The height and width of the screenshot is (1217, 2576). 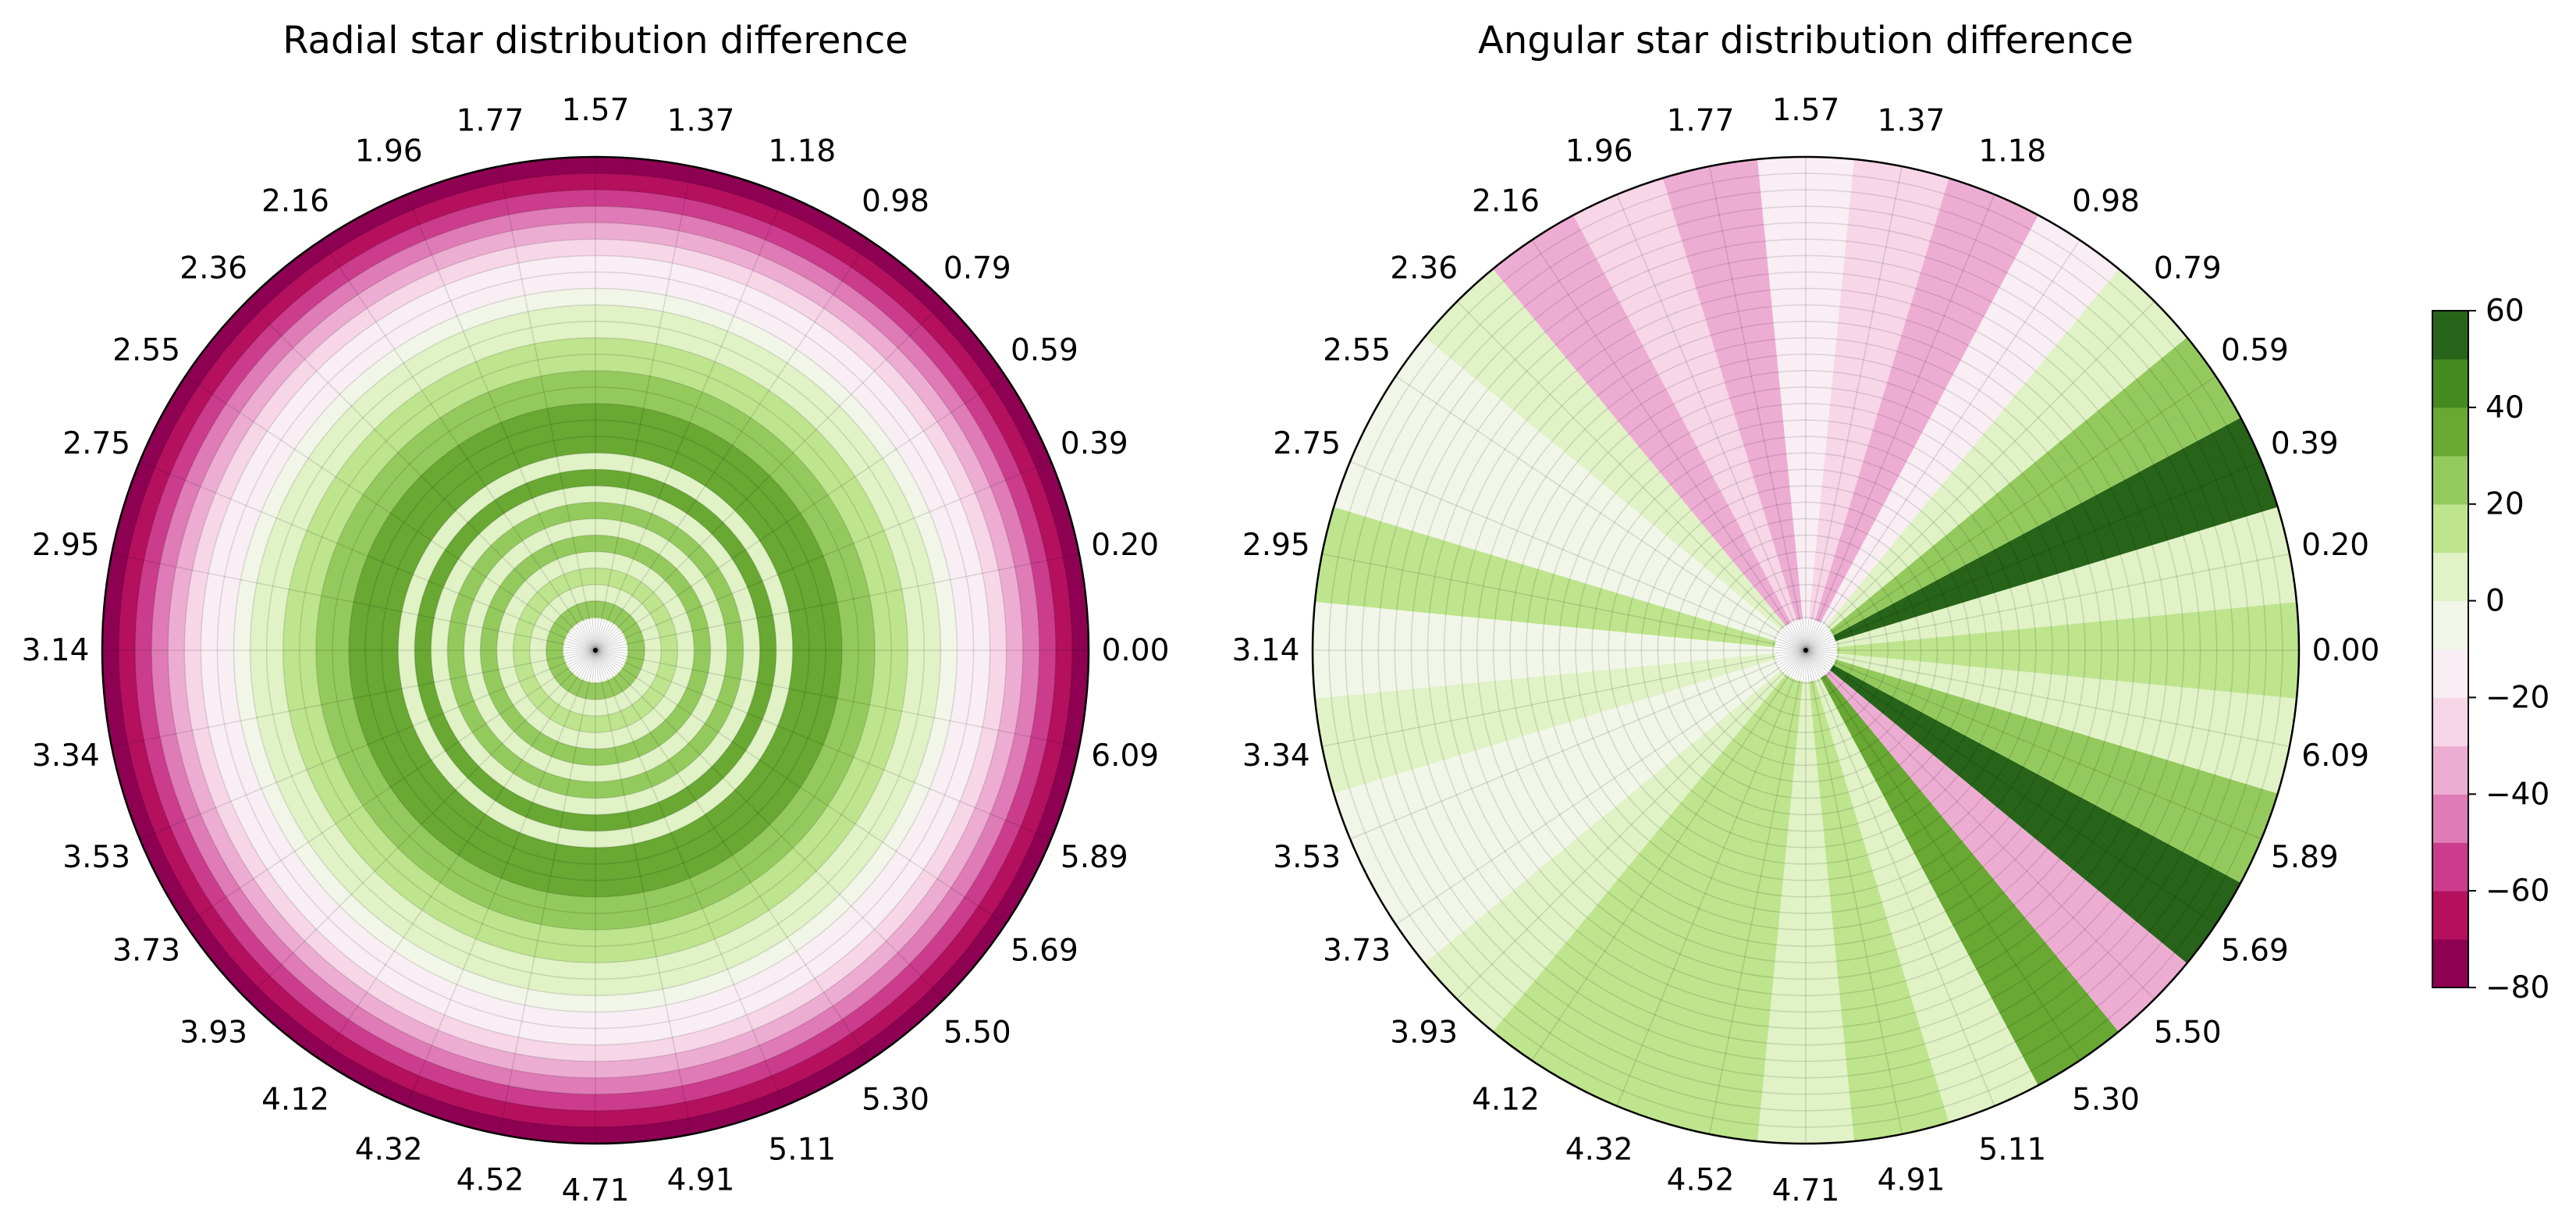 What do you see at coordinates (1806, 40) in the screenshot?
I see `angular-chart-title: Angular star distribution difference` at bounding box center [1806, 40].